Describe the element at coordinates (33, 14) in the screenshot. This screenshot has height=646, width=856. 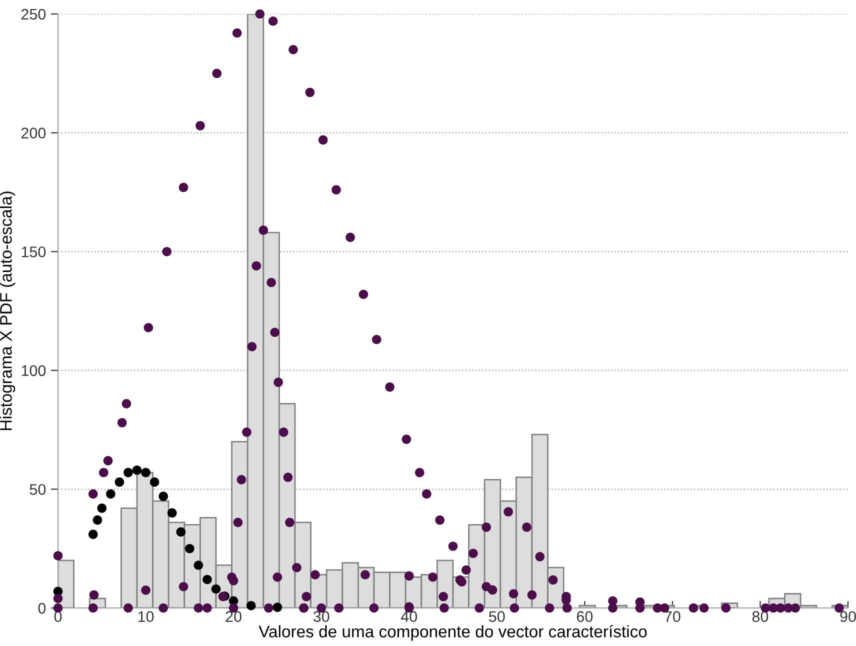
I see `y-tick-label: 250` at that location.